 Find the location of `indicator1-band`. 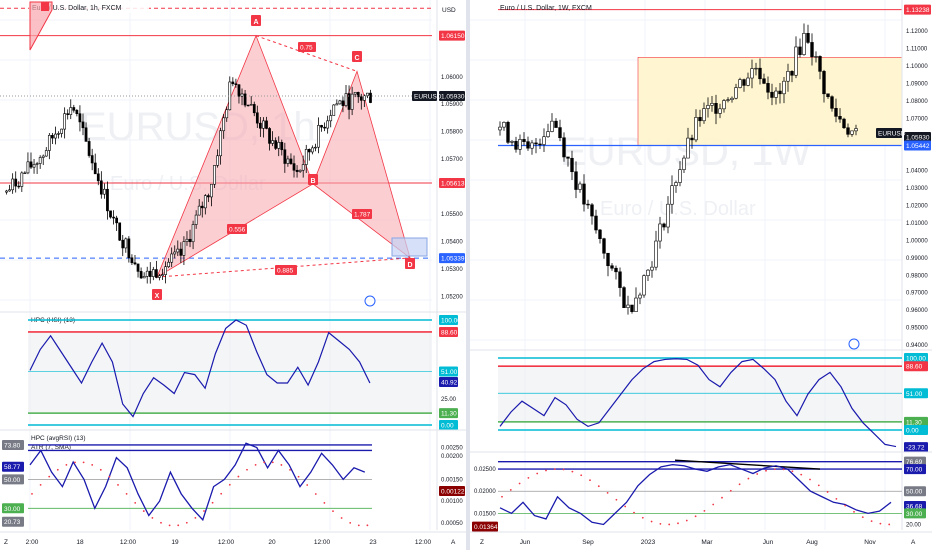

indicator1-band is located at coordinates (700, 394).